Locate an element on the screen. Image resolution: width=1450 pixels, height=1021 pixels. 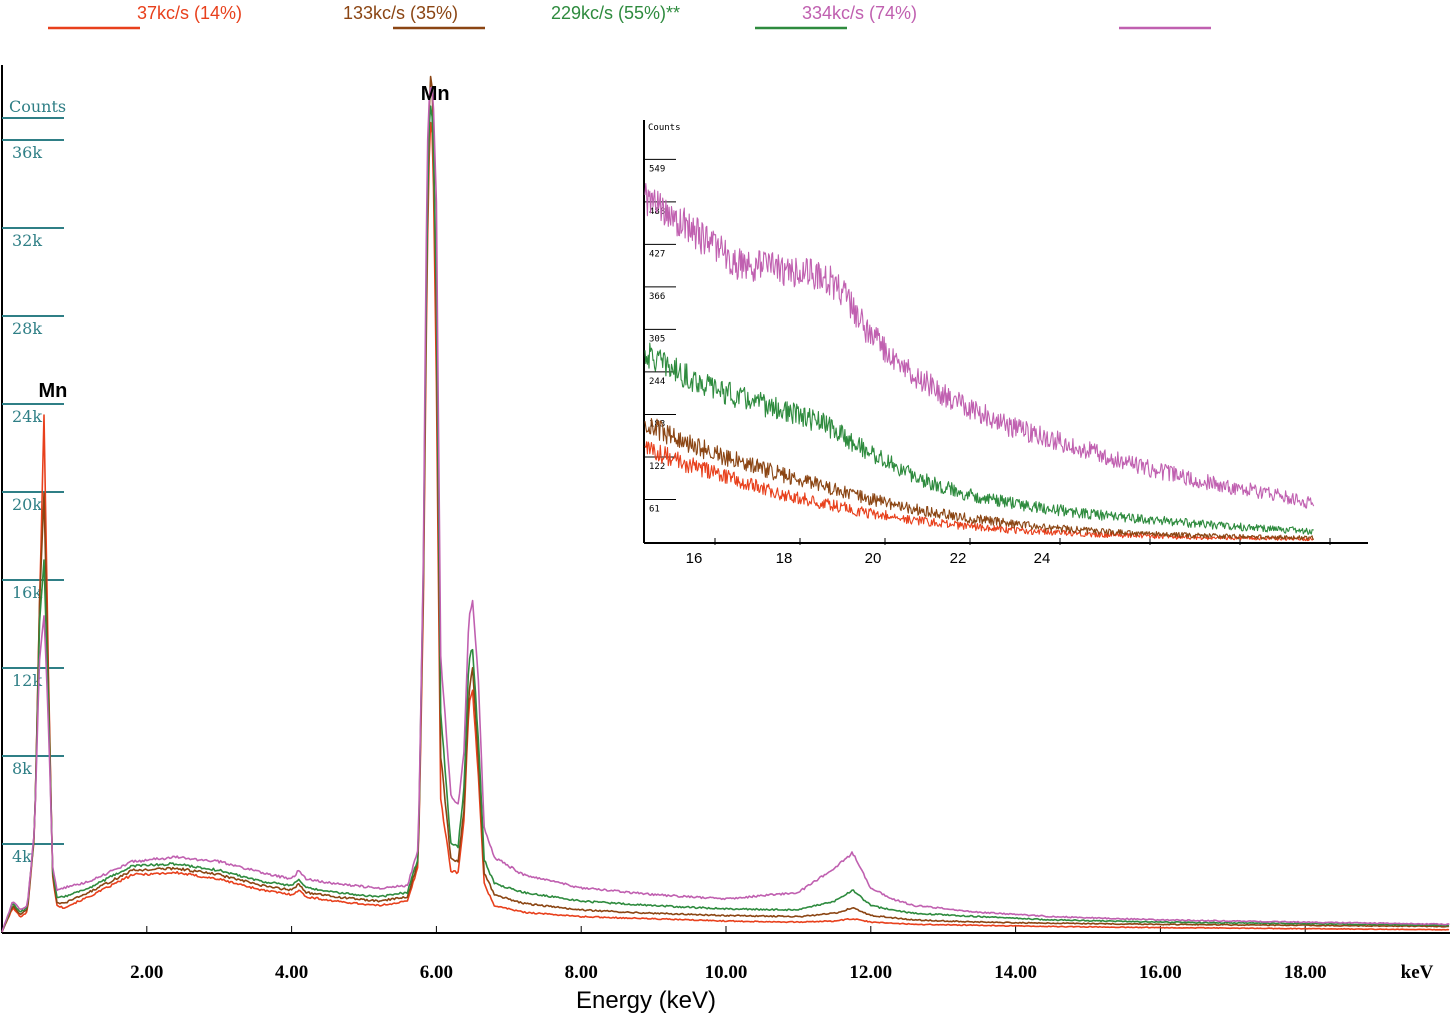
inset-x-tick-label: 22 is located at coordinates (958, 558).